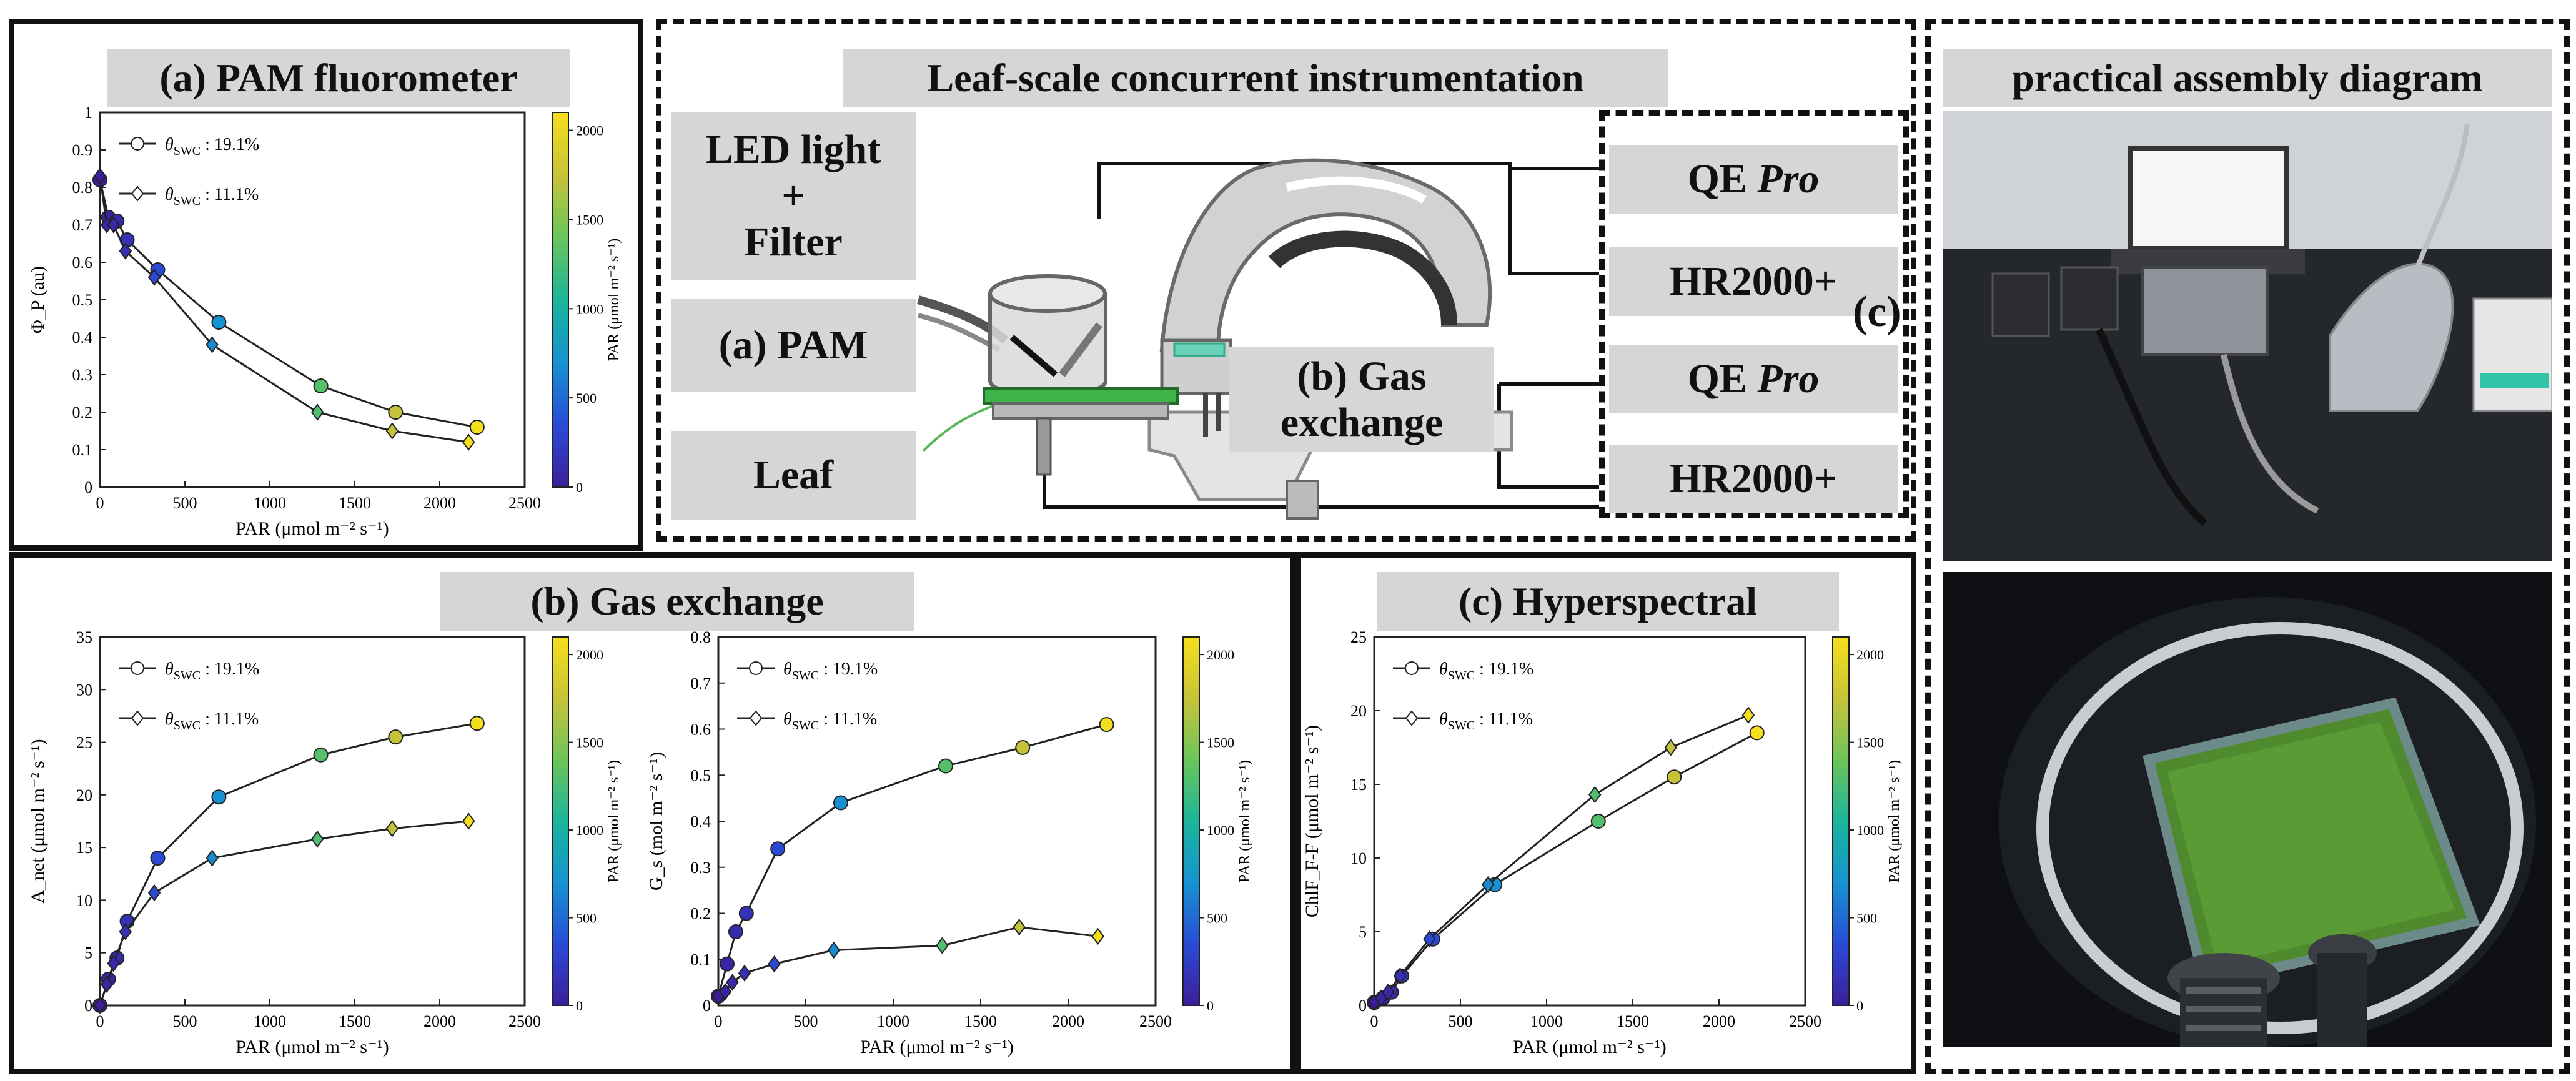 The width and height of the screenshot is (2576, 1081). I want to click on chamber-seal, so click(1199, 349).